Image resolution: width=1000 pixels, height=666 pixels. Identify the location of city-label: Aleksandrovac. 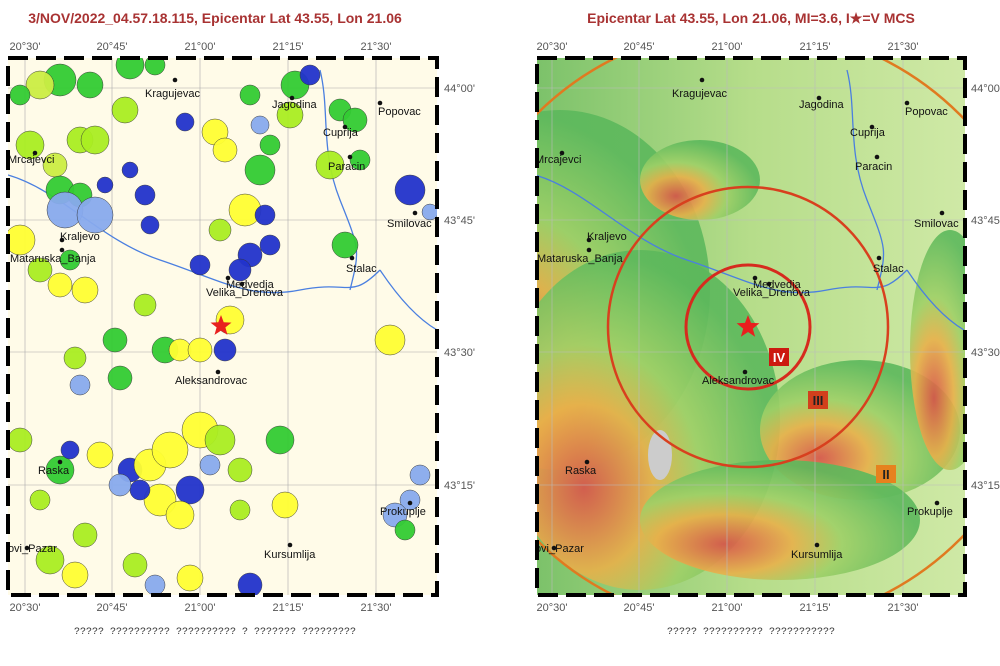
(211, 381).